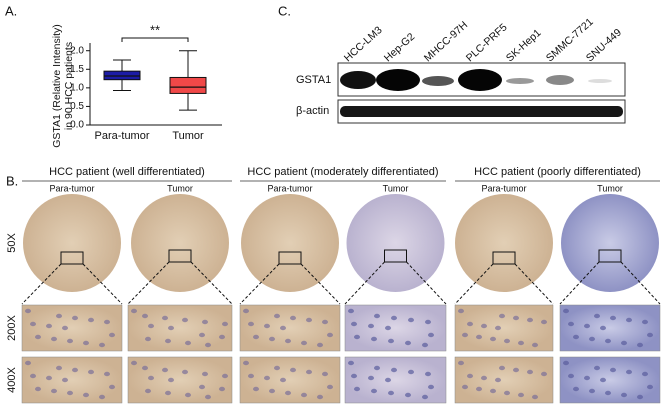  What do you see at coordinates (312, 111) in the screenshot?
I see `blot-row-label: β-actin` at bounding box center [312, 111].